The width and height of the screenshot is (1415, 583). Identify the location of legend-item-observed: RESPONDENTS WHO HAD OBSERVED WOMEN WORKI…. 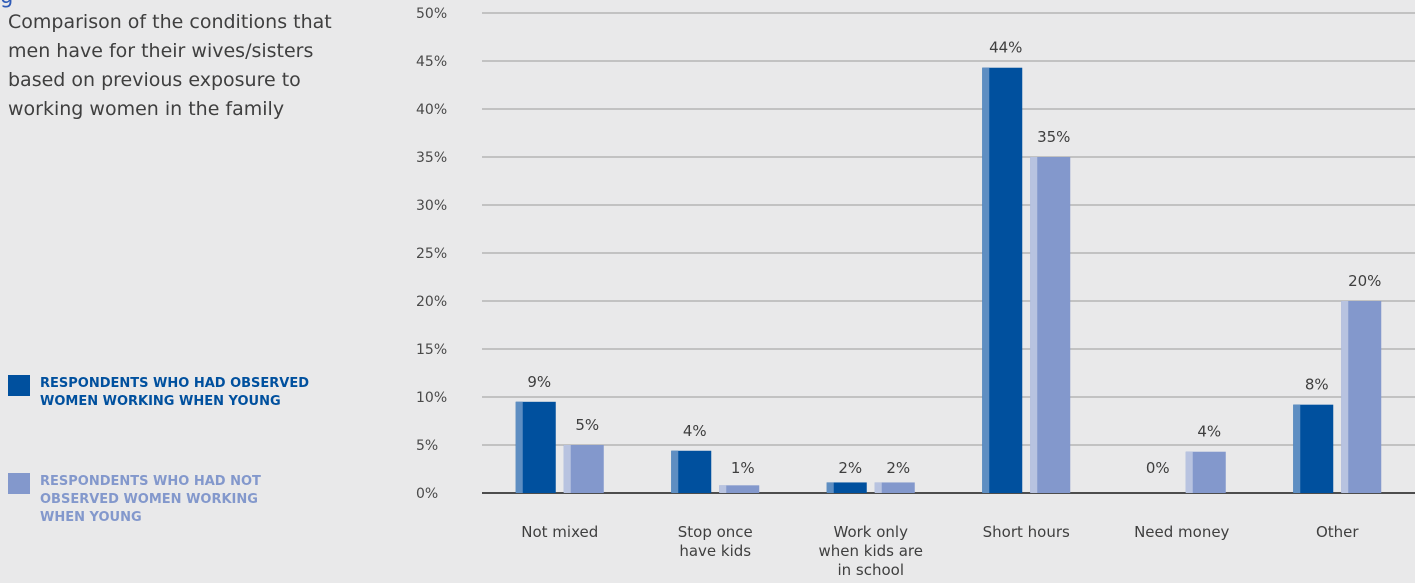
(174, 392).